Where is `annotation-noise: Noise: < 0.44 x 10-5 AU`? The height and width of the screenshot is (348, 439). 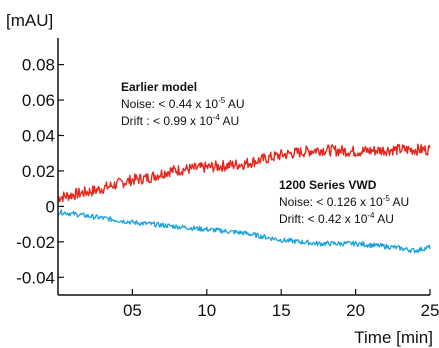 annotation-noise: Noise: < 0.44 x 10-5 AU is located at coordinates (183, 103).